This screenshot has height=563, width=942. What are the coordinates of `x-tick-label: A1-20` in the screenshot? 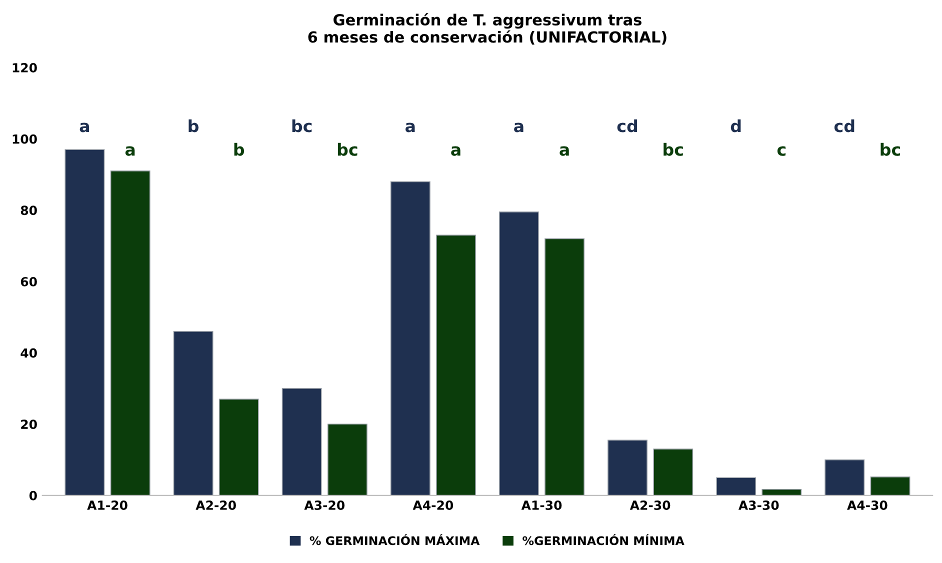 It's located at (107, 505).